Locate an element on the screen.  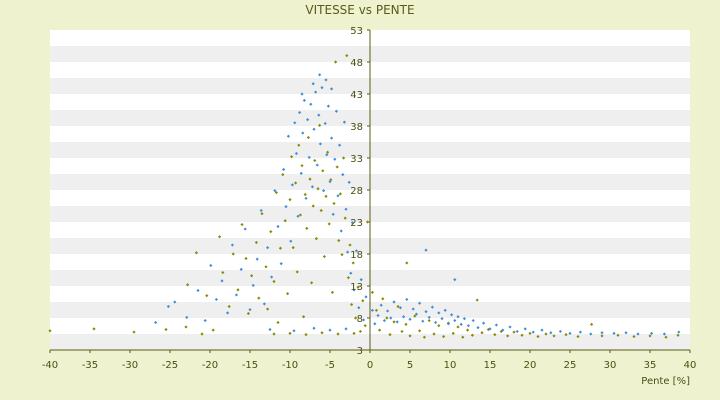
x-tick-label: -25 is located at coordinates (170, 365).